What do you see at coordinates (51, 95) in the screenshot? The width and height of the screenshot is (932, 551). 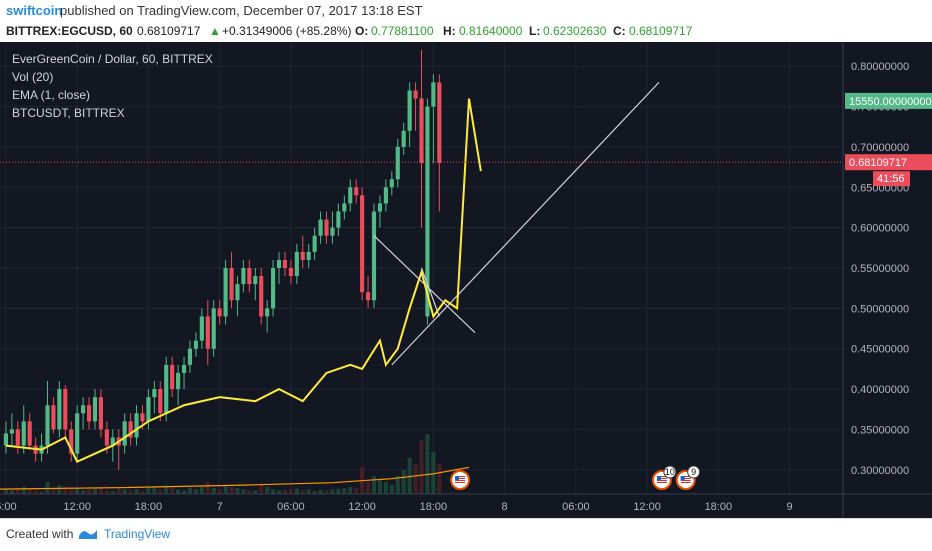 I see `legend-ema: EMA (1, close)` at bounding box center [51, 95].